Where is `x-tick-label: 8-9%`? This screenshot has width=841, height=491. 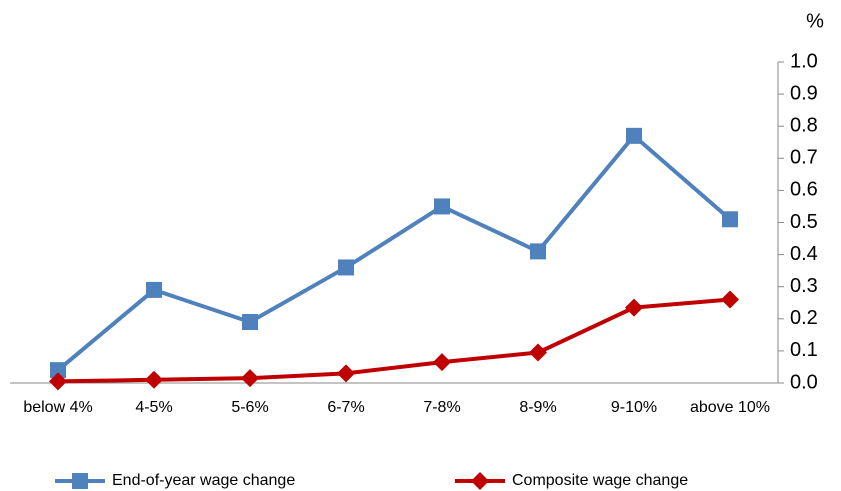
x-tick-label: 8-9% is located at coordinates (537, 407).